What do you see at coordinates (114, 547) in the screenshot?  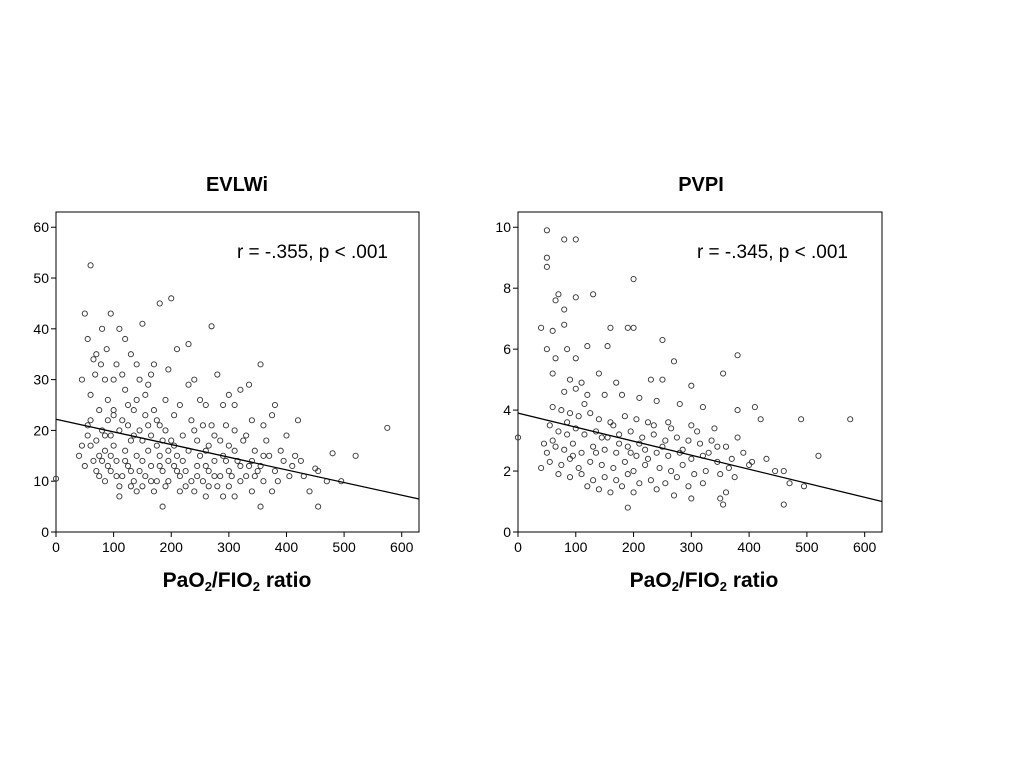 I see `x-tick-label: 100` at bounding box center [114, 547].